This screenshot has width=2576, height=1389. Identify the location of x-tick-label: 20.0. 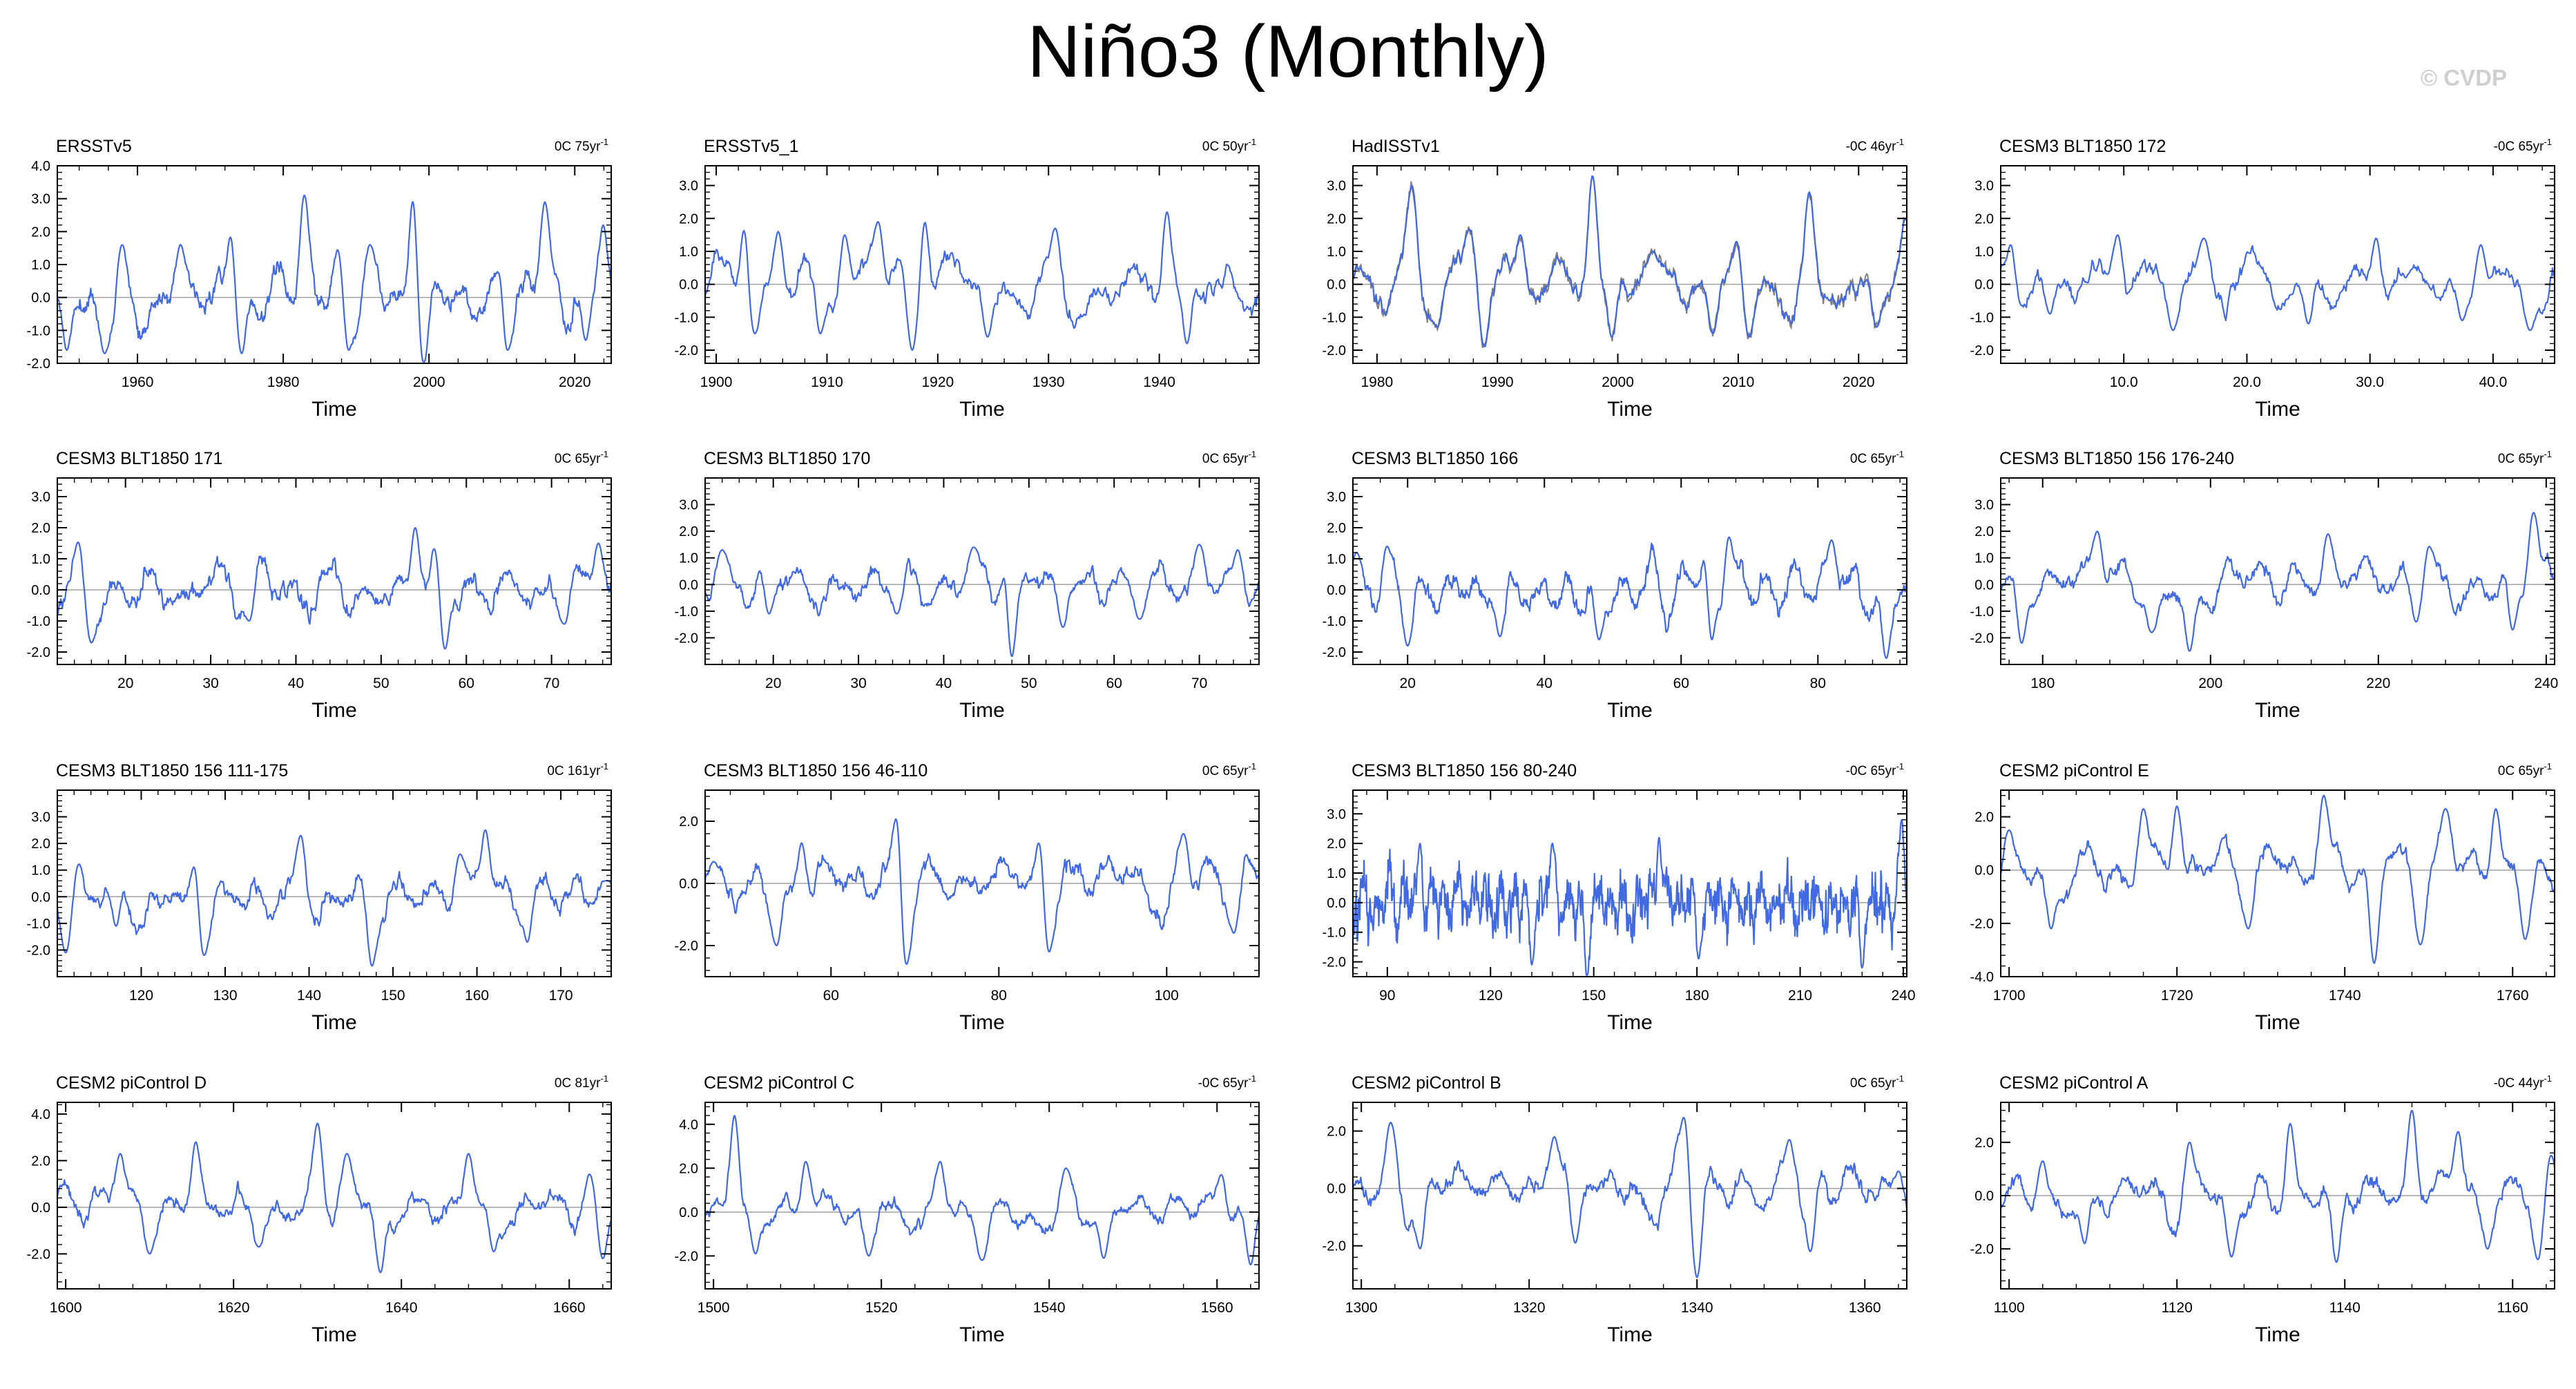
(2247, 382).